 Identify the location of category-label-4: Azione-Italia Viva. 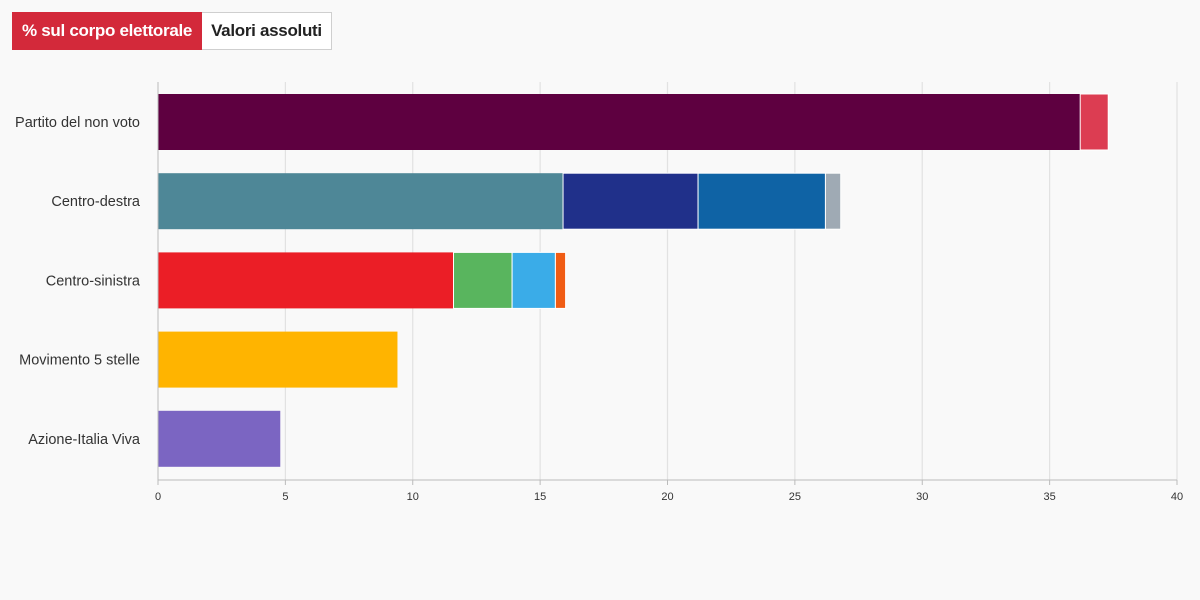
(84, 440).